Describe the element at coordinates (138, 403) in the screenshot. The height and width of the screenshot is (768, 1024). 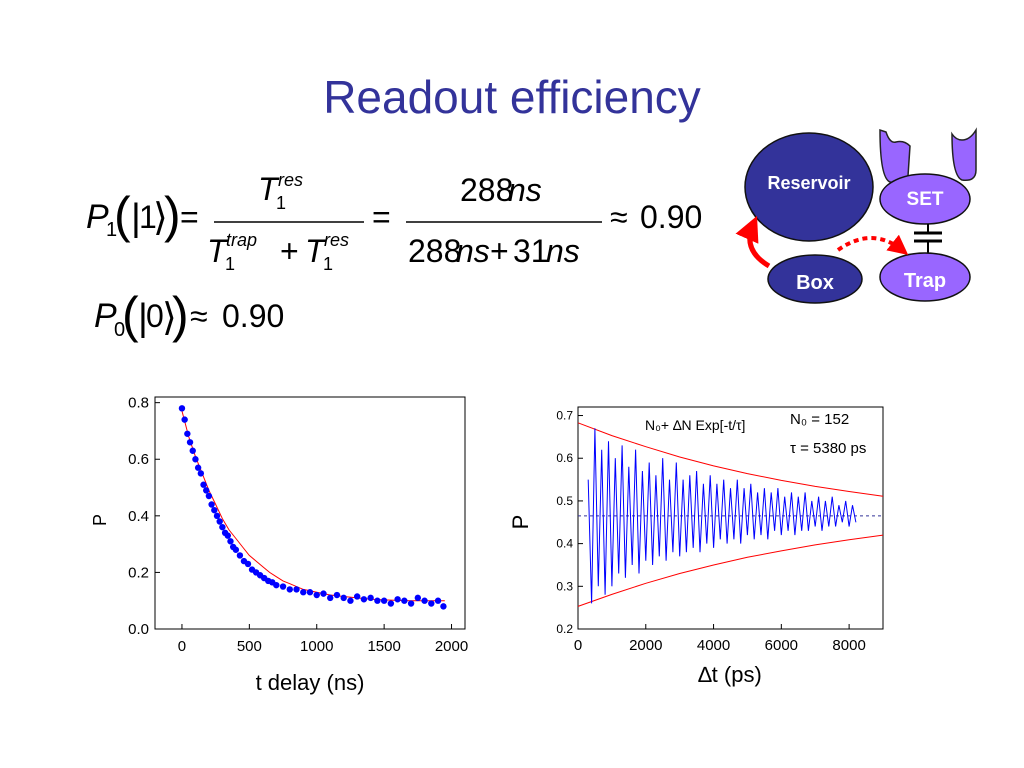
I see `chart1-ytick-label: 0.8` at that location.